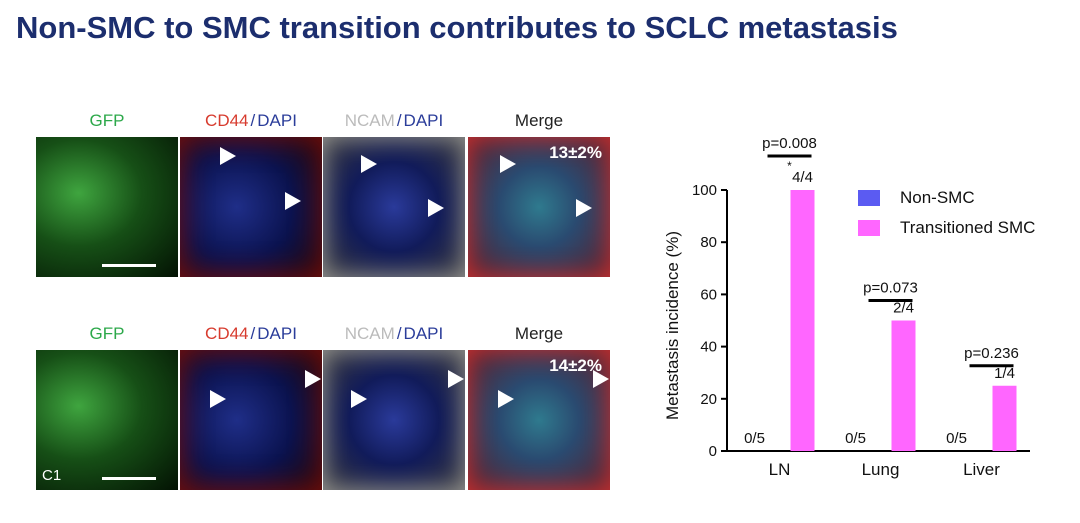  Describe the element at coordinates (708, 347) in the screenshot. I see `y-tick-label: 40` at that location.